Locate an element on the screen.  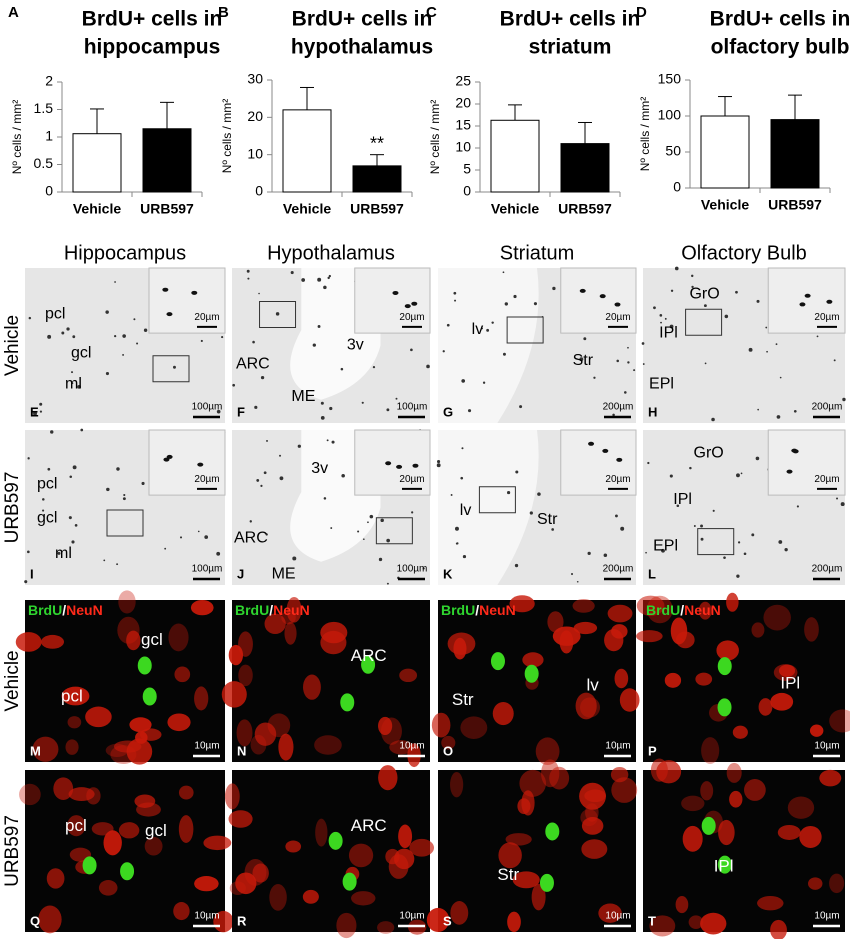
panel-letter: T is located at coordinates (652, 920).